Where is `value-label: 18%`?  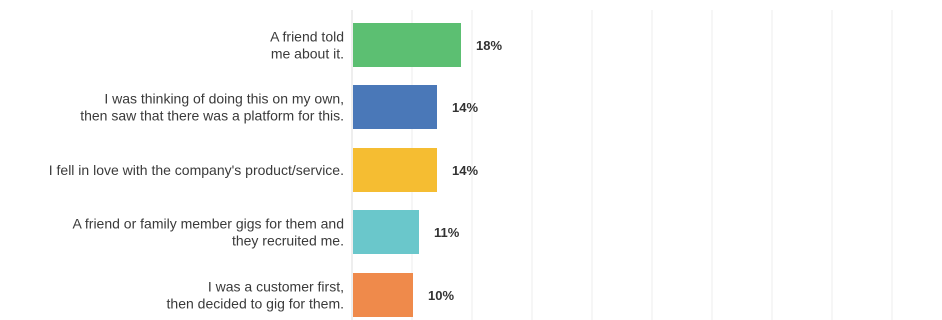
value-label: 18% is located at coordinates (489, 45).